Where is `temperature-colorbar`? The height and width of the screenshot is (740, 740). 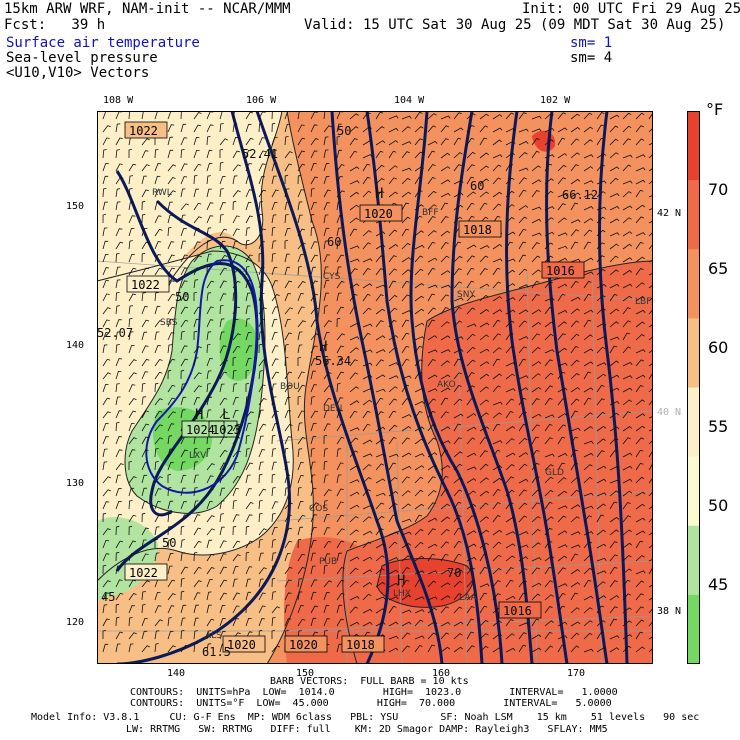 temperature-colorbar is located at coordinates (693, 387).